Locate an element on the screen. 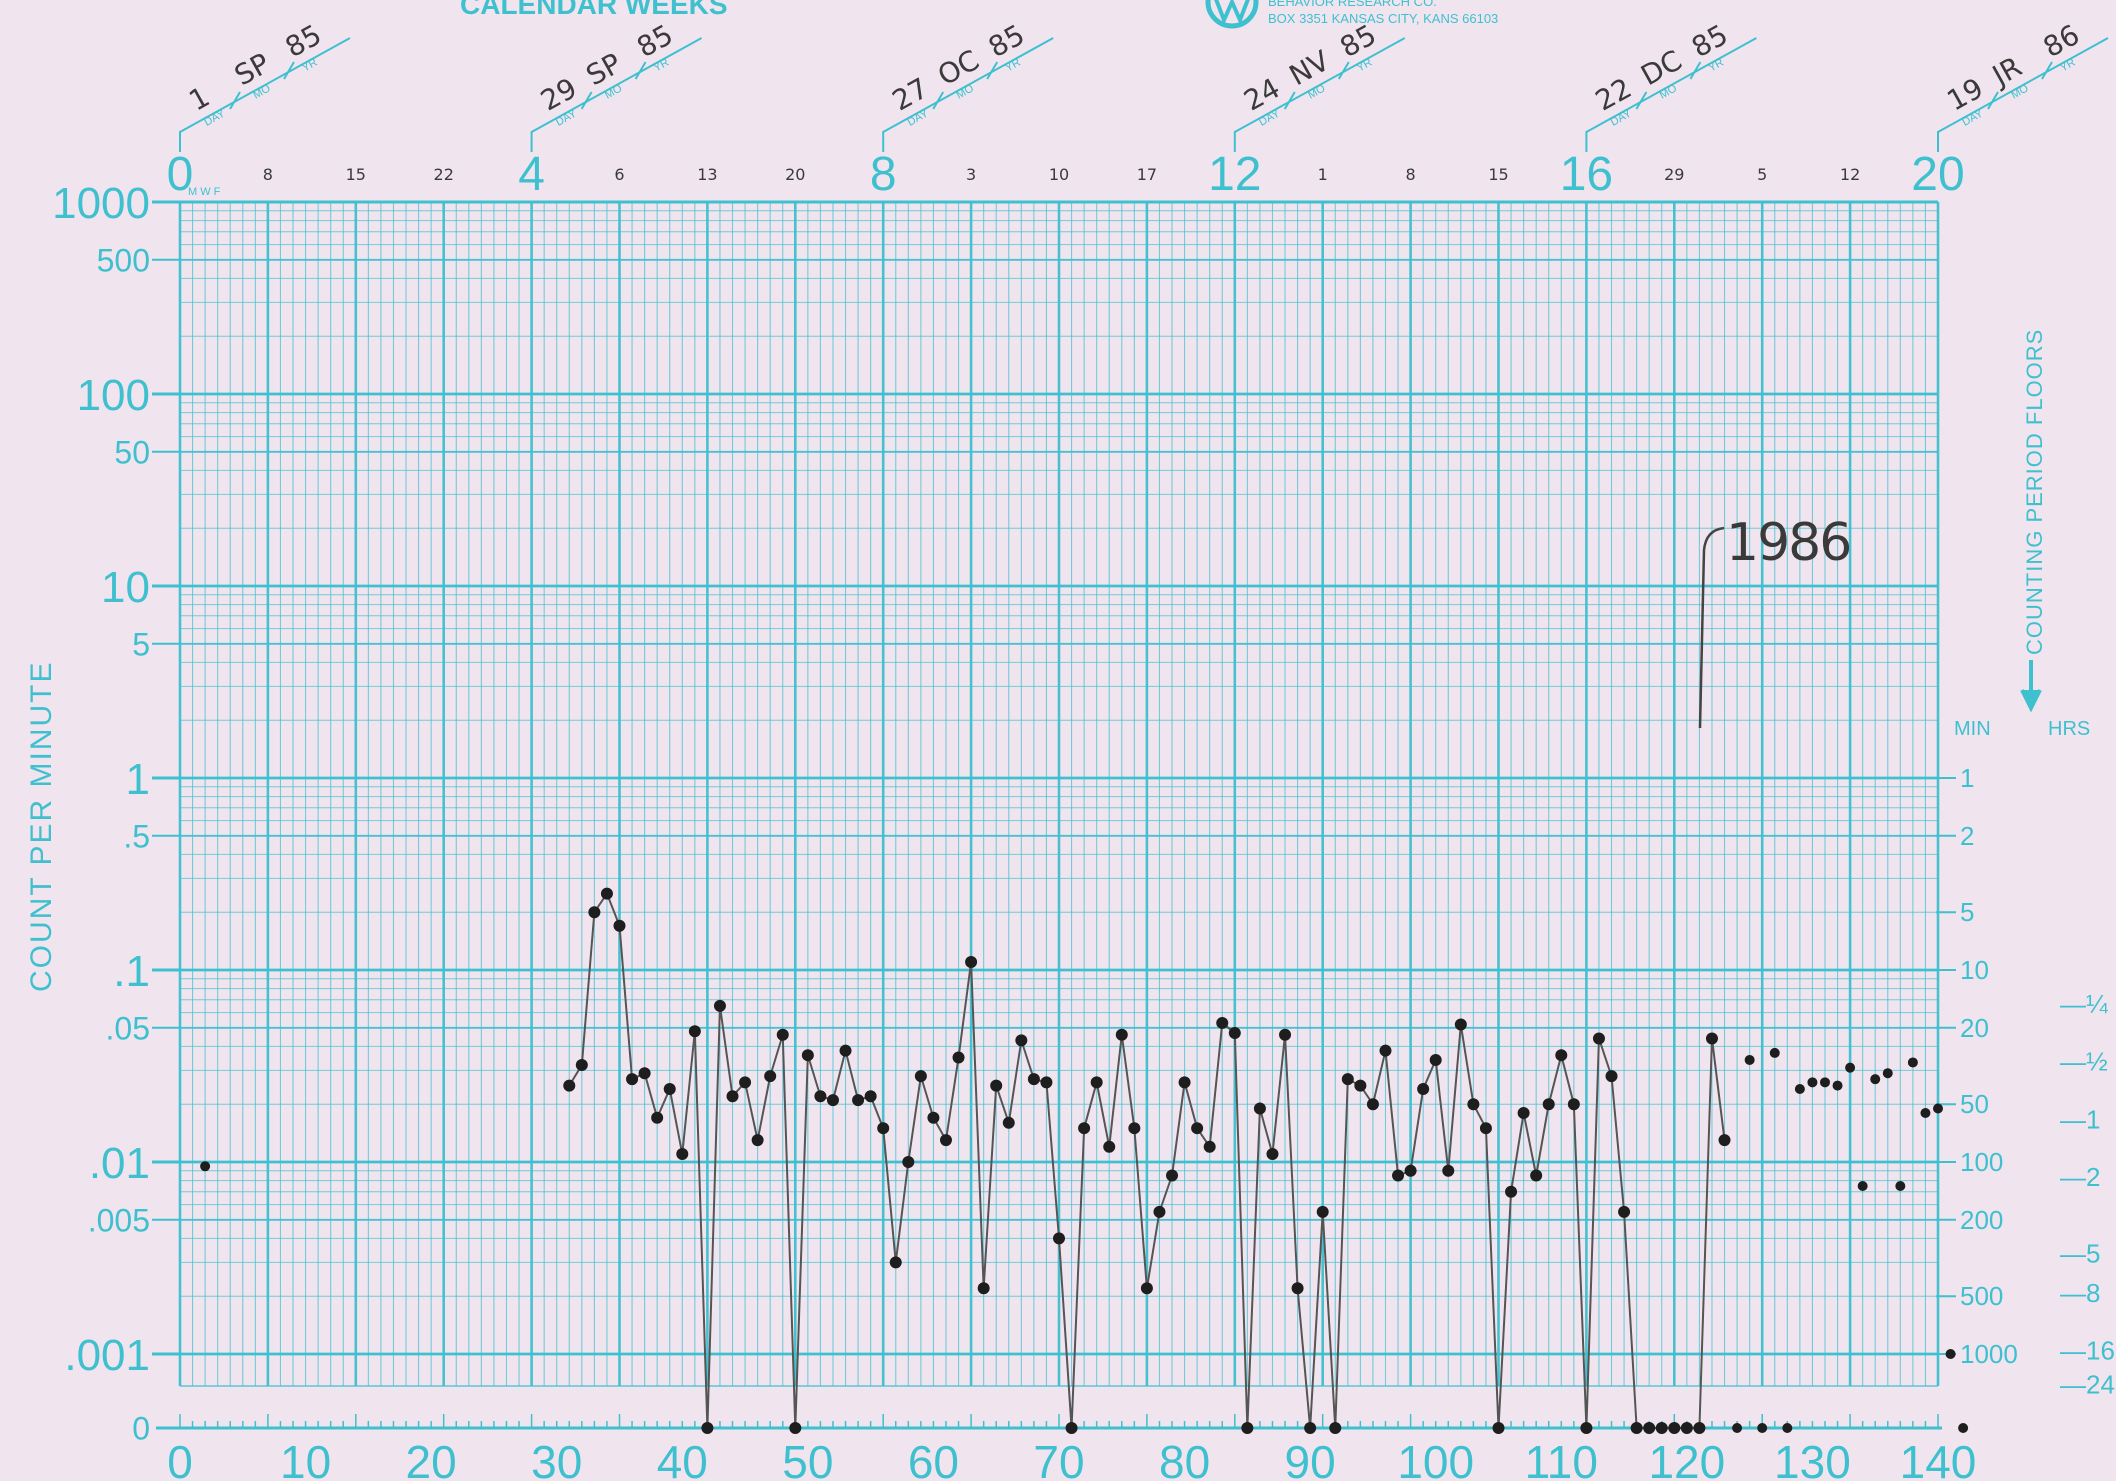 The image size is (2116, 1481). calendar-month: OC is located at coordinates (958, 67).